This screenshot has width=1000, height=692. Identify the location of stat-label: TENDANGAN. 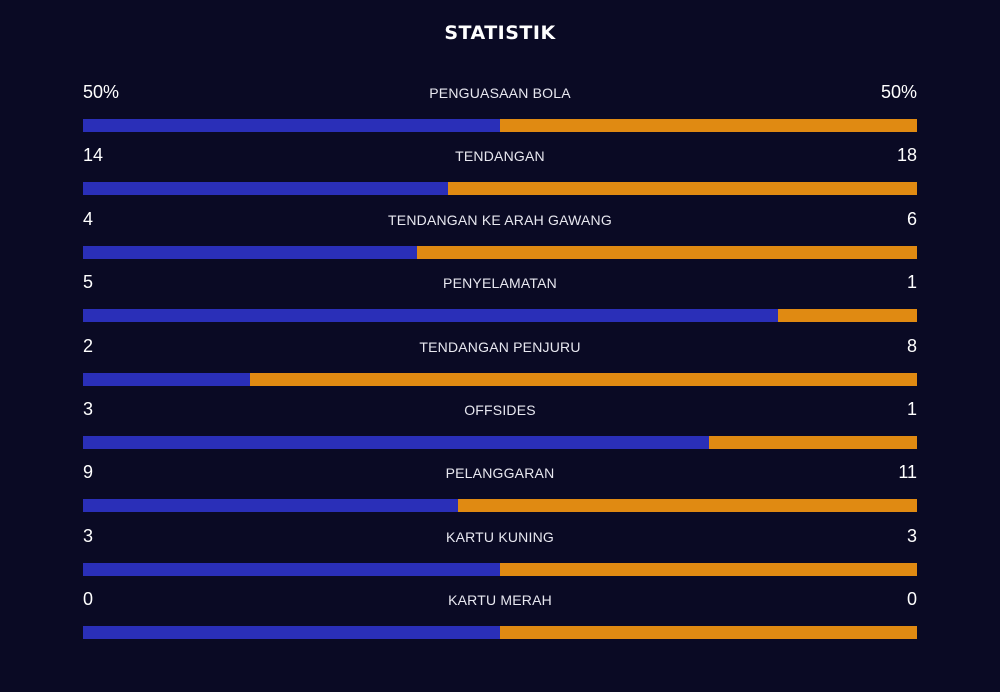
(500, 156).